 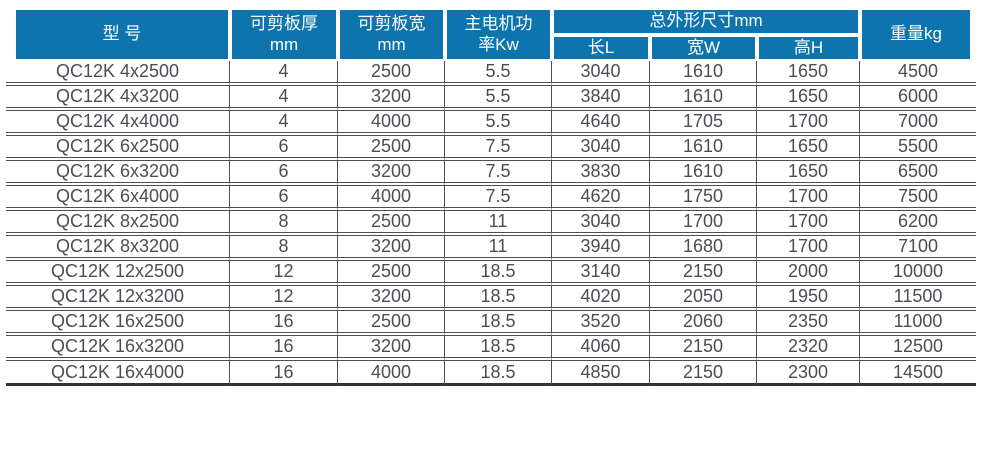 I want to click on cell-model: QC12K 4x2500, so click(x=118, y=74).